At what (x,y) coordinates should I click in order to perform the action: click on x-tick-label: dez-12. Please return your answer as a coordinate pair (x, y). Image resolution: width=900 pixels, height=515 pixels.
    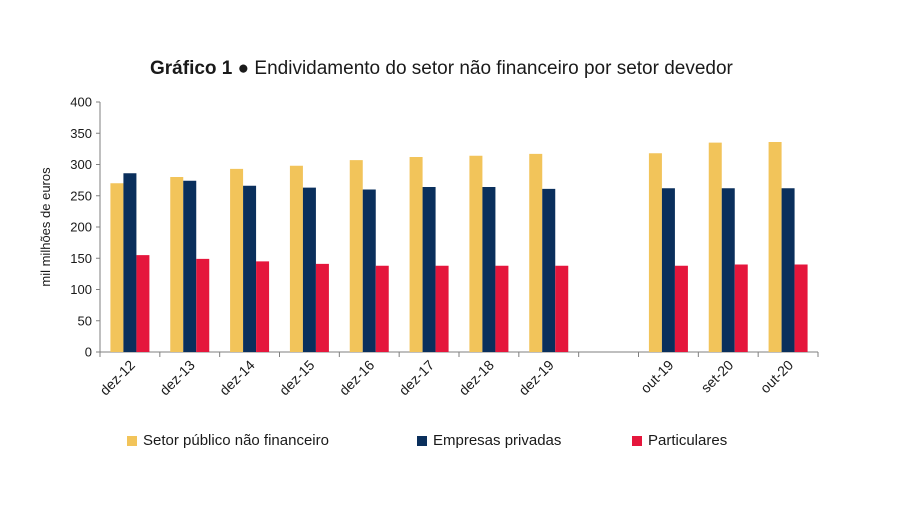
    Looking at the image, I should click on (117, 378).